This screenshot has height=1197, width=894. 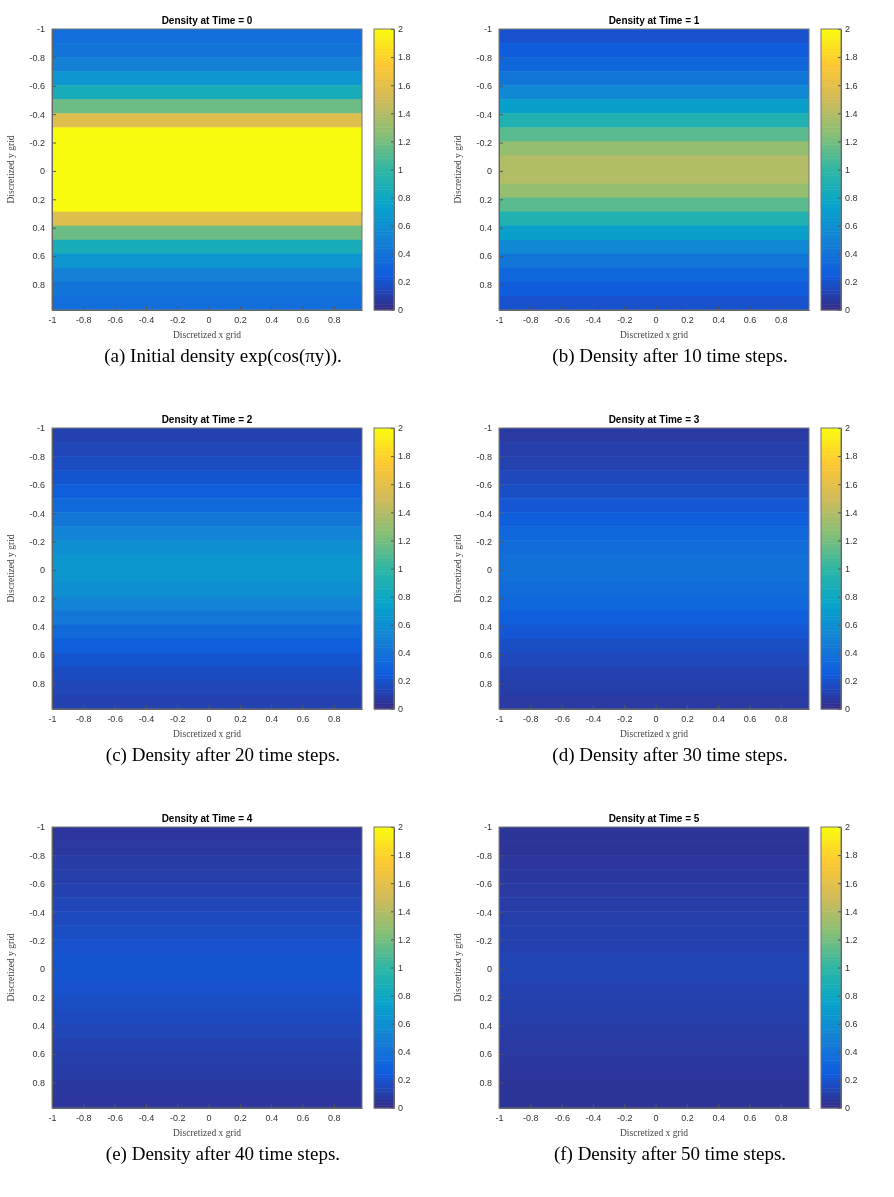 What do you see at coordinates (654, 818) in the screenshot?
I see `chart-title: Density at Time = 5` at bounding box center [654, 818].